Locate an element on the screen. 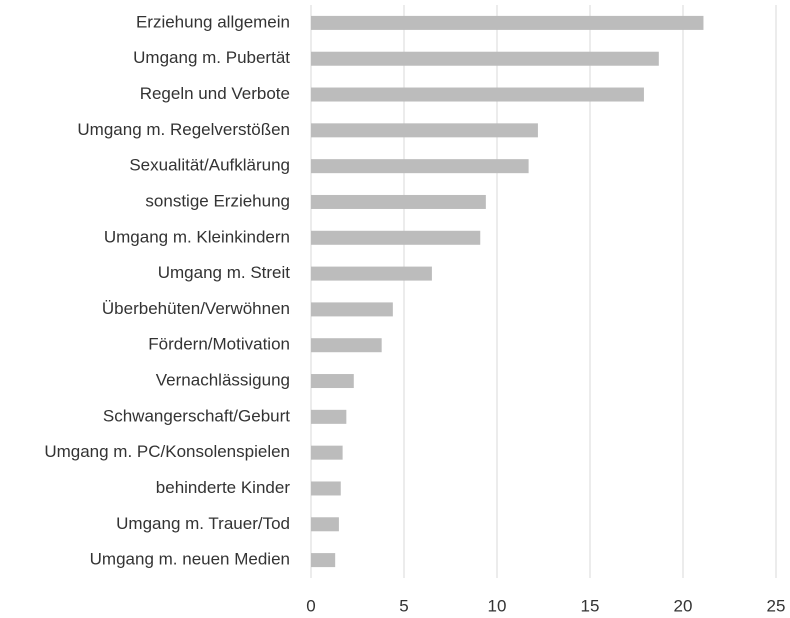 Image resolution: width=790 pixels, height=618 pixels. x-tick-label: 20 is located at coordinates (683, 605).